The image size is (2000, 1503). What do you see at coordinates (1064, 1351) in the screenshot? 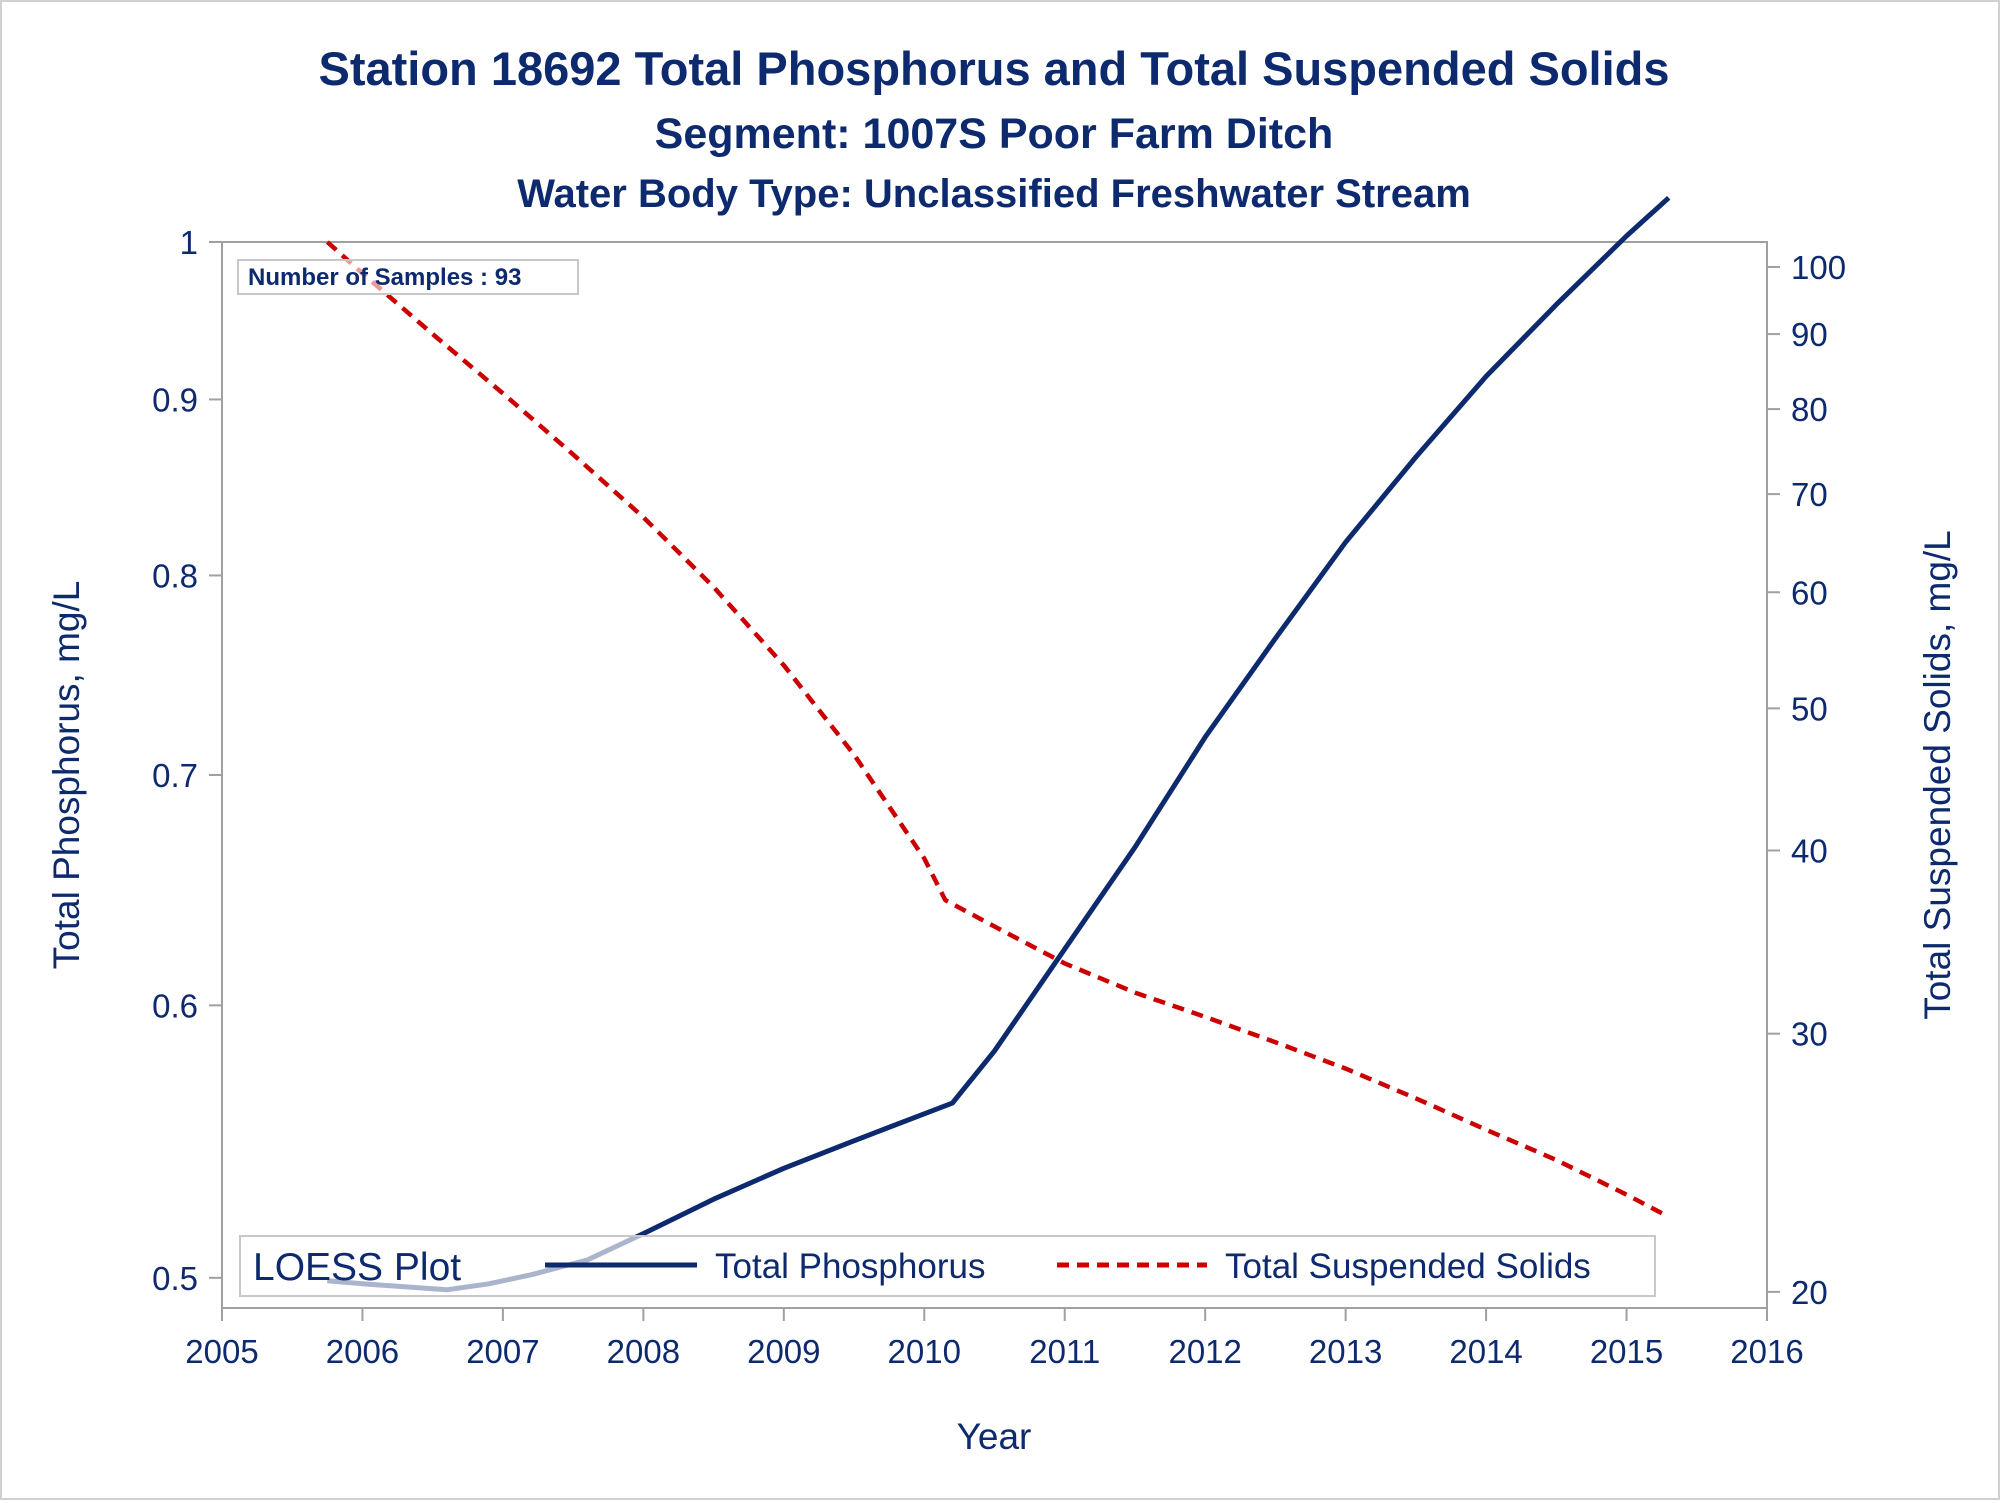
I see `x-tick-label: 2011` at bounding box center [1064, 1351].